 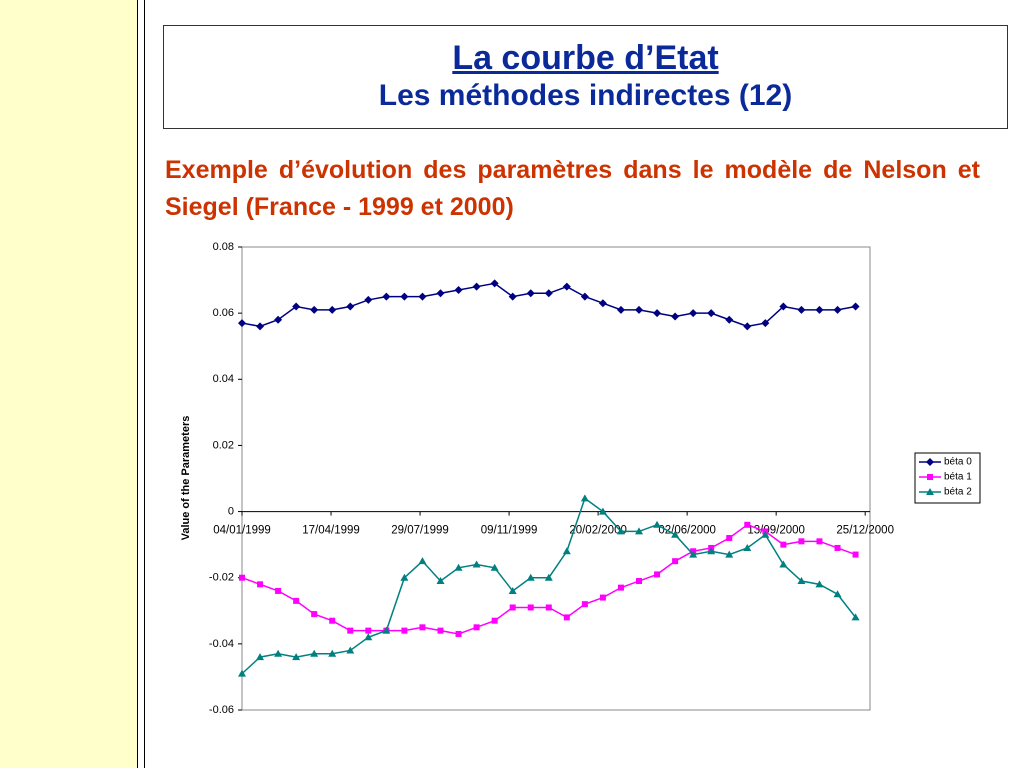 I want to click on y-tick-label: -0.06, so click(x=221, y=710).